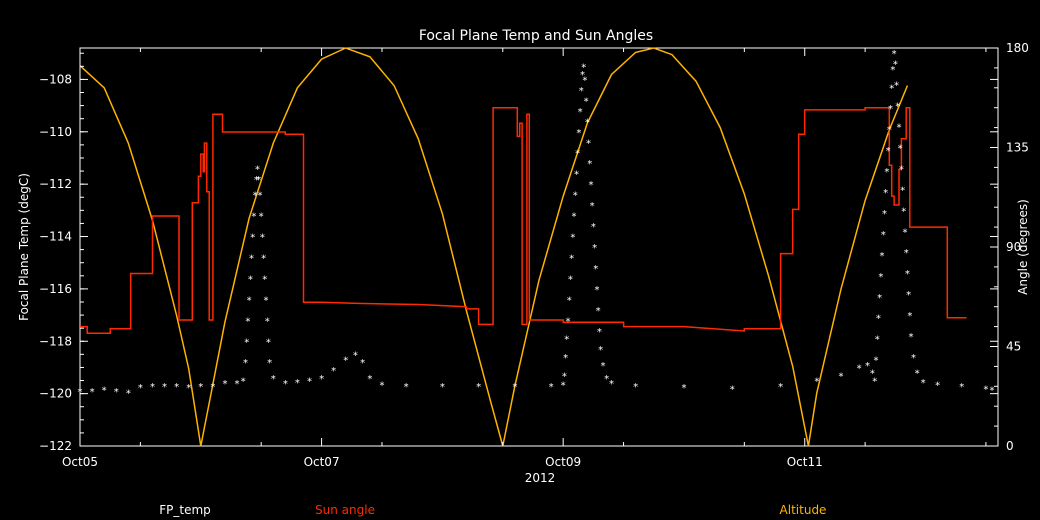  What do you see at coordinates (563, 462) in the screenshot?
I see `x-tick-label: Oct09` at bounding box center [563, 462].